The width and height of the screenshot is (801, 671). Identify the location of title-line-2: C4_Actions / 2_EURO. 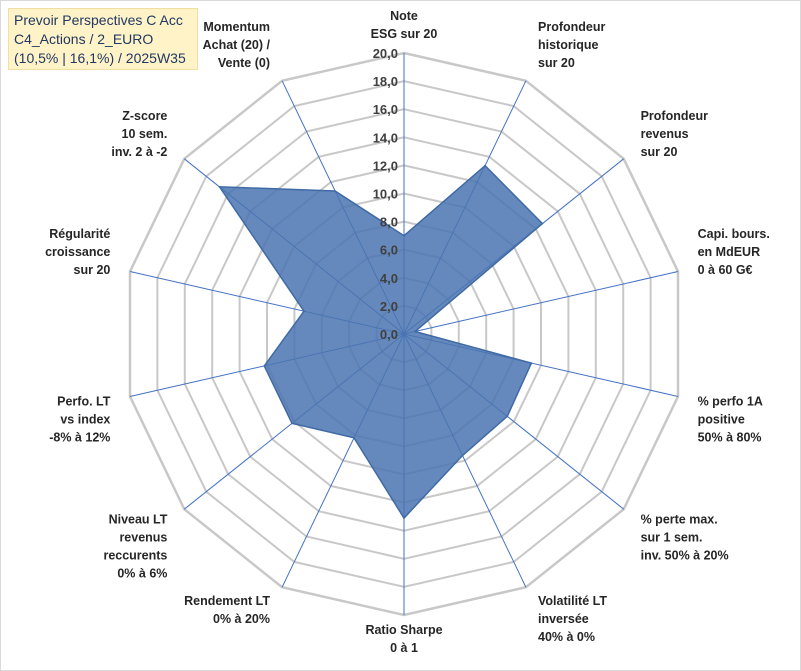
(84, 39).